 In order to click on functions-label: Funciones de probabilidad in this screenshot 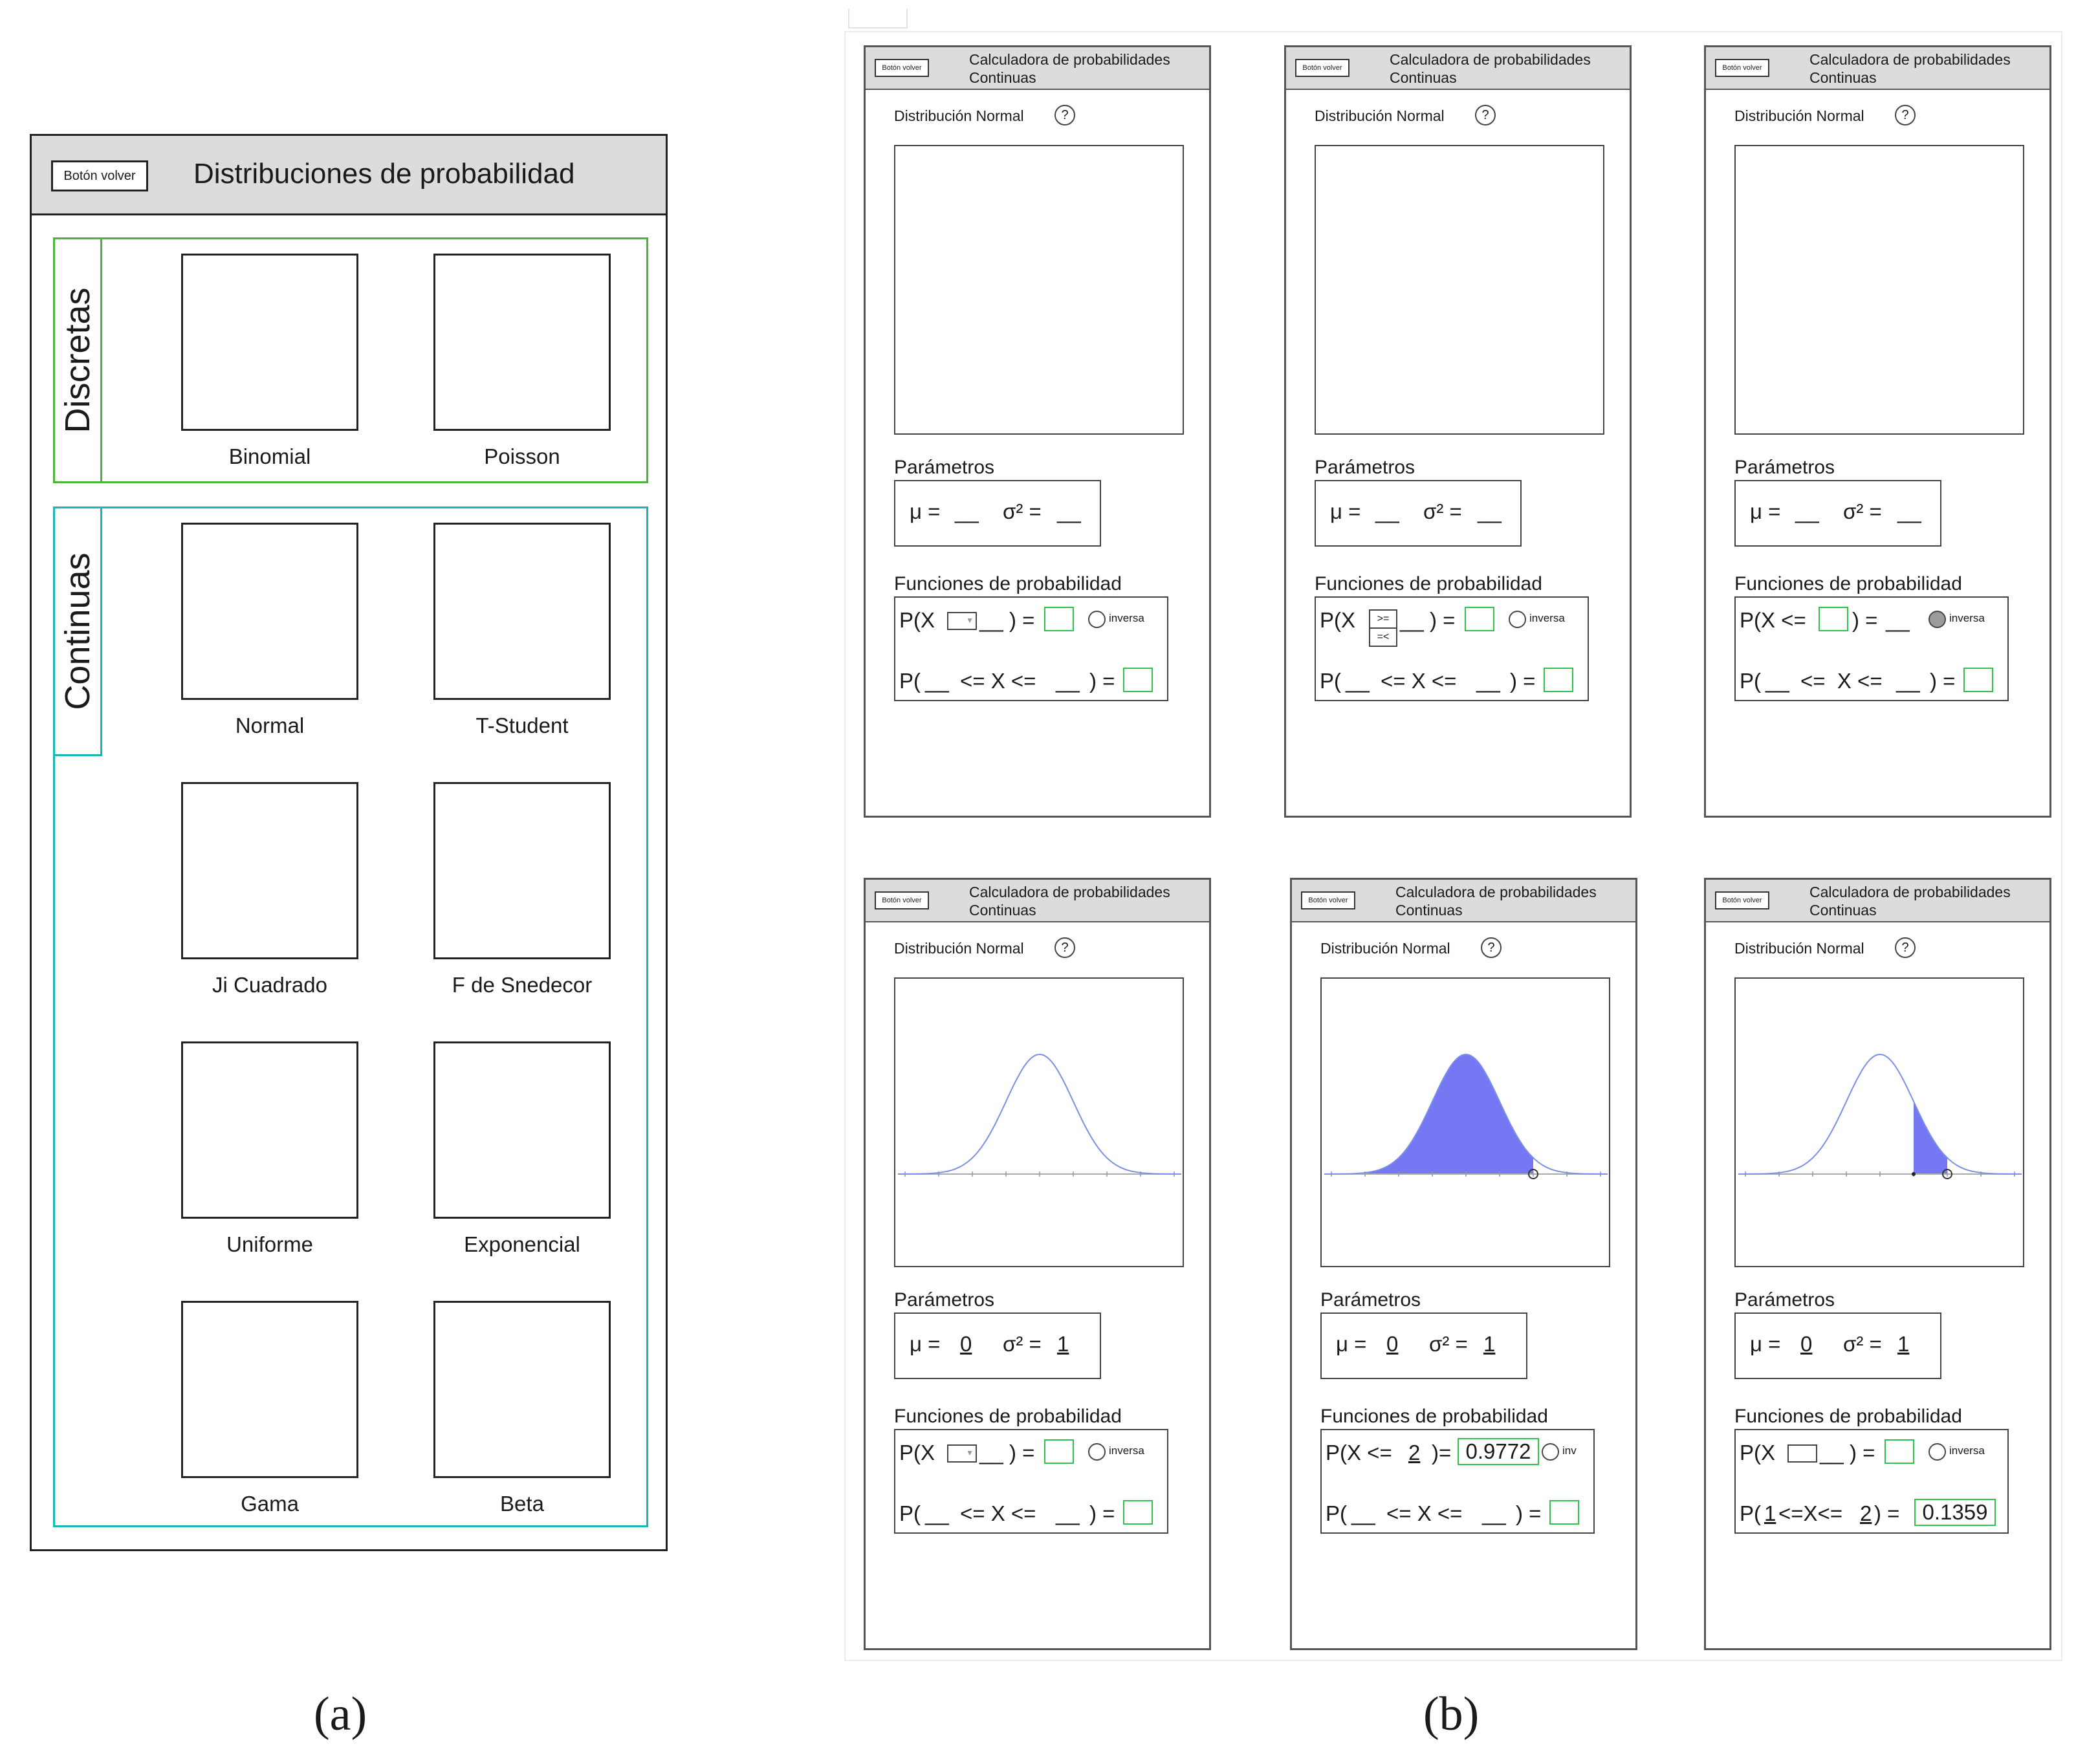, I will do `click(1848, 583)`.